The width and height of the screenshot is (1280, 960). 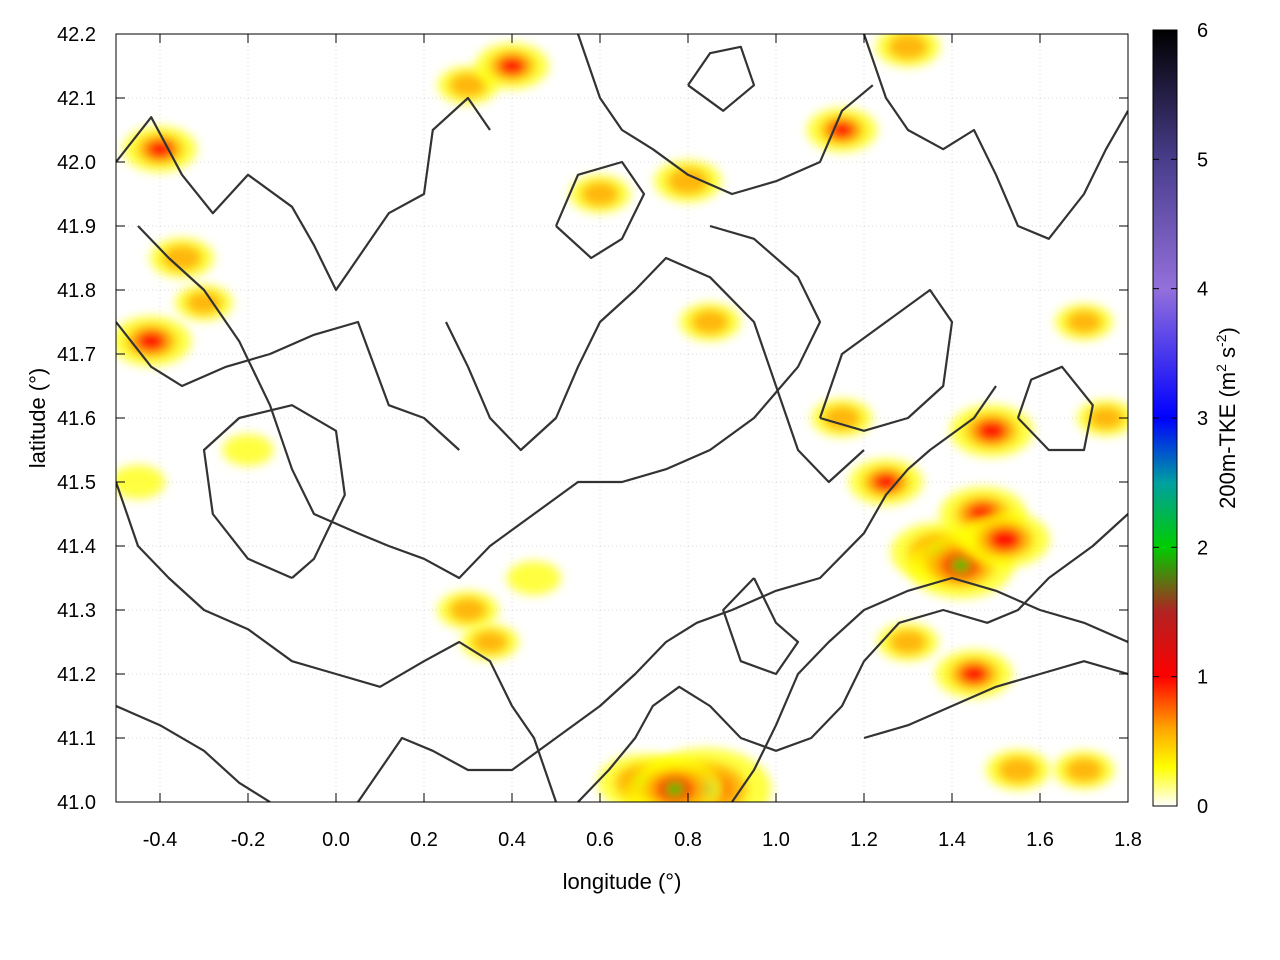 What do you see at coordinates (1180, 419) in the screenshot?
I see `colorbar-ticks: 0 1 2 3 4 5 6` at bounding box center [1180, 419].